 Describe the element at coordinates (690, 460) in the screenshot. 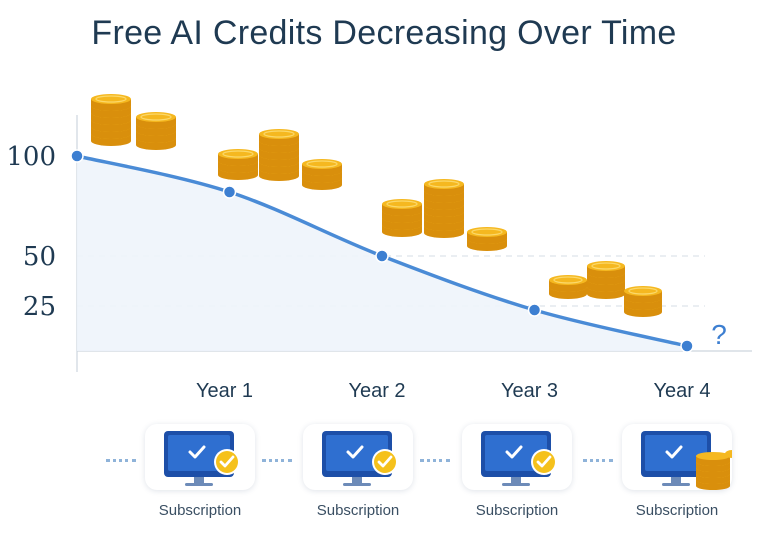

I see `monitor-coins-icon` at that location.